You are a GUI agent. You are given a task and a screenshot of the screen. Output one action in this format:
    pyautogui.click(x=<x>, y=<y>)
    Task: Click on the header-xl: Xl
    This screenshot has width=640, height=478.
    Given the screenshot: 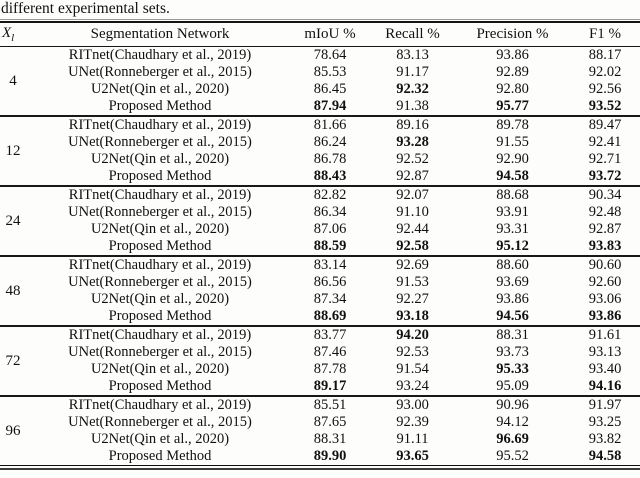 What is the action you would take?
    pyautogui.click(x=15, y=34)
    